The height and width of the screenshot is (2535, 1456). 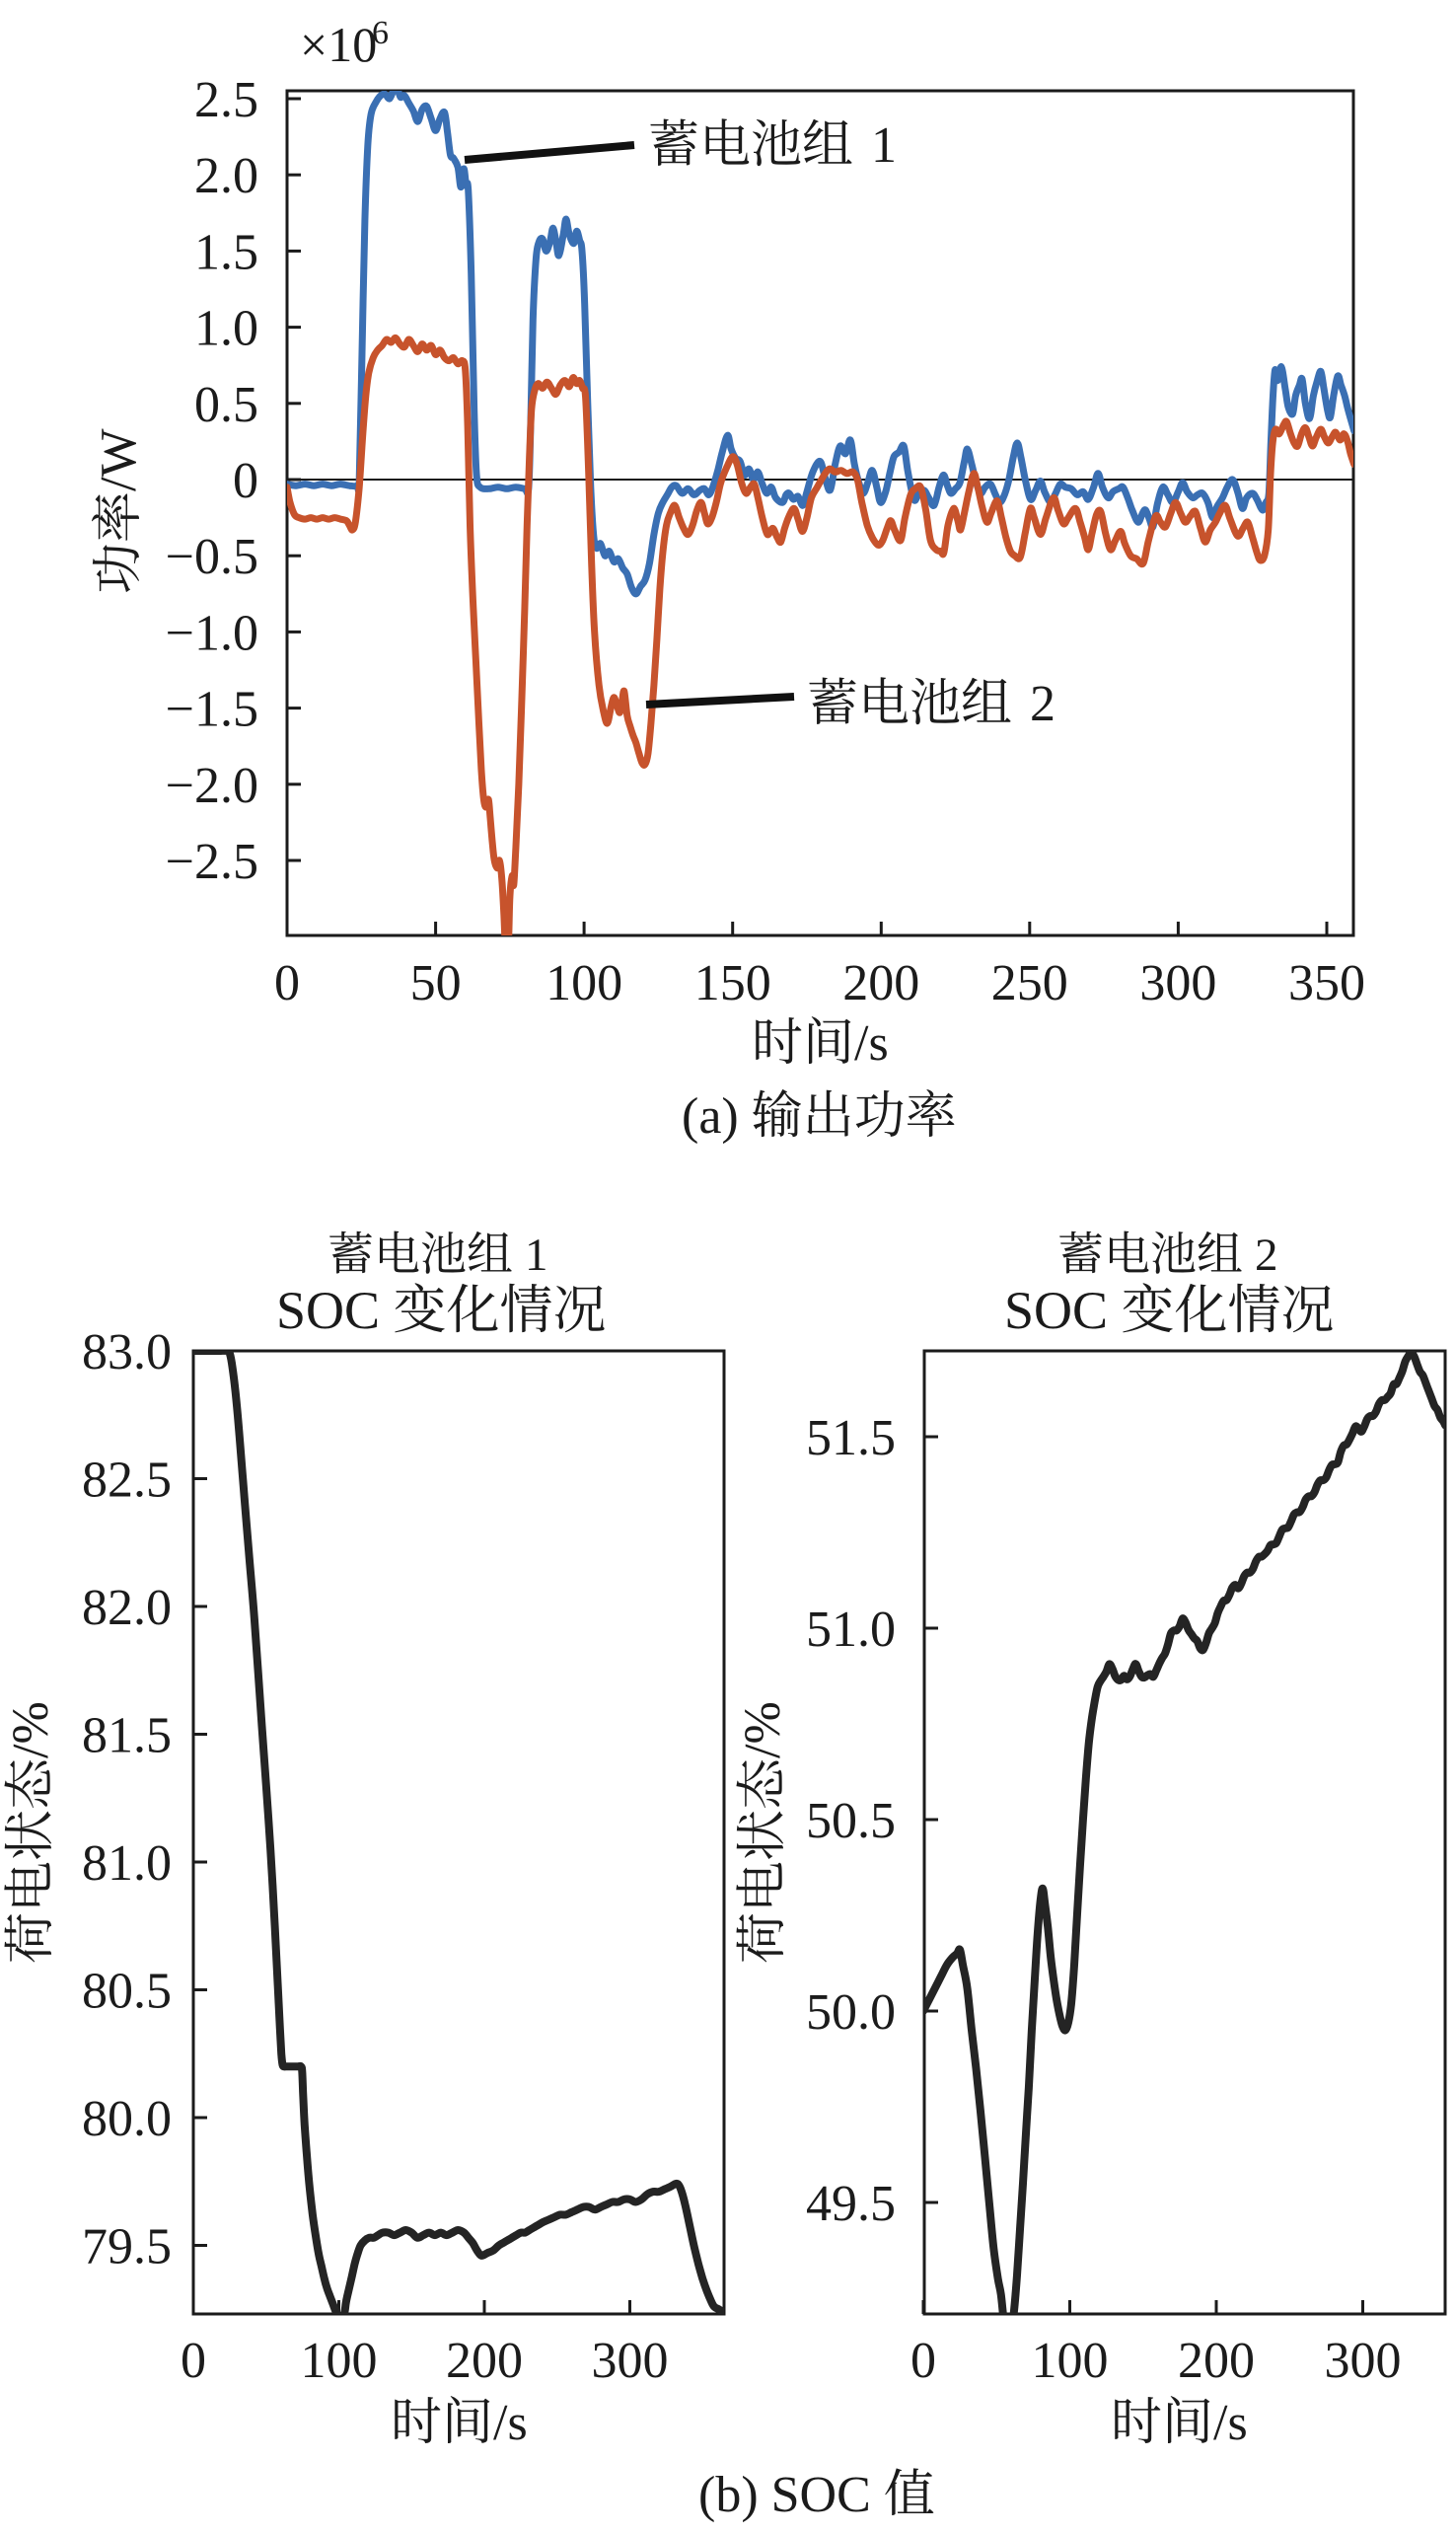 I want to click on svg-text: 250, so click(x=1029, y=983).